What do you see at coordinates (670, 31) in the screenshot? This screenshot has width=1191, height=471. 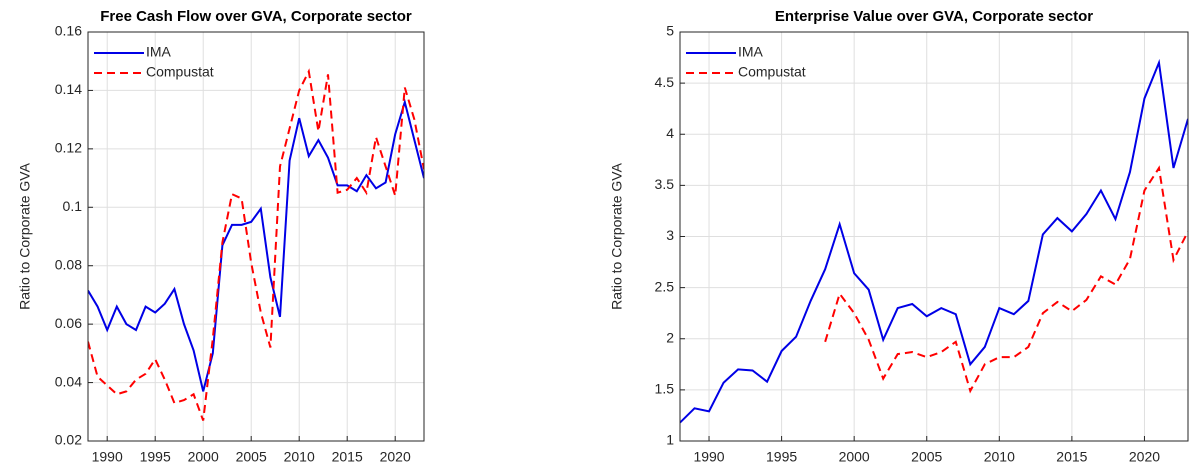 I see `y-tick-label: 5` at bounding box center [670, 31].